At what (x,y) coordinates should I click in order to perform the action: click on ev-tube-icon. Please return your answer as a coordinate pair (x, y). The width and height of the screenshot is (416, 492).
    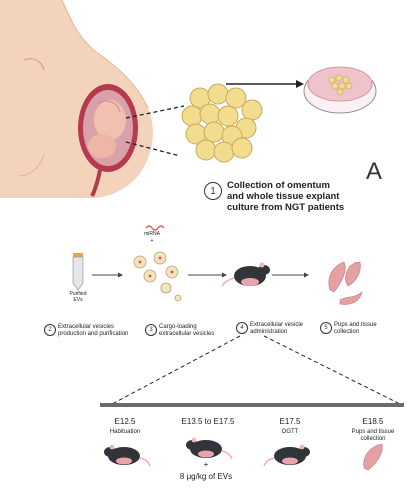
    Looking at the image, I should click on (78, 272).